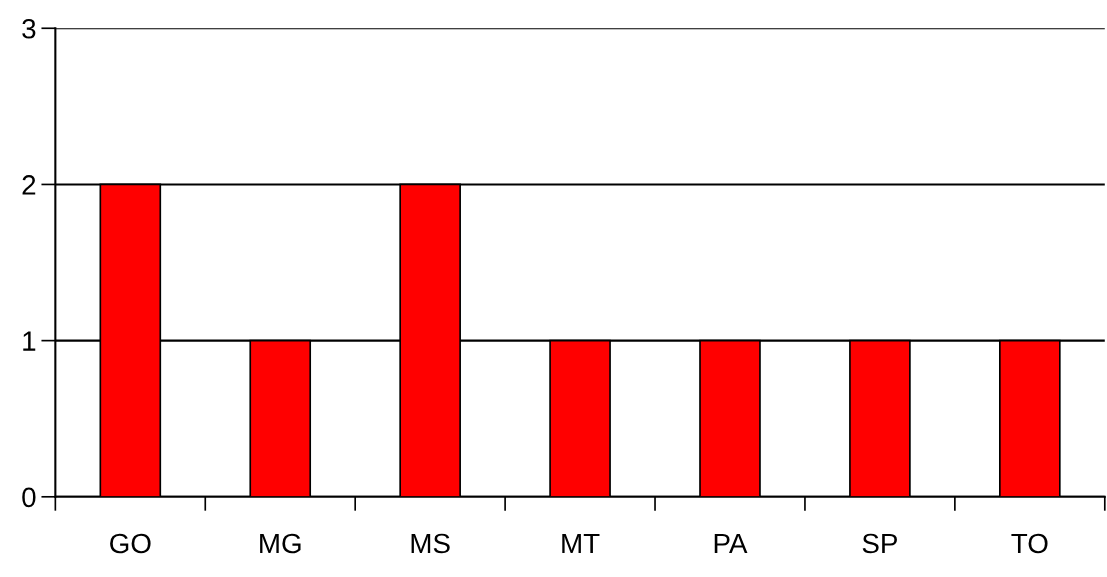 The height and width of the screenshot is (577, 1107). I want to click on x-tick-label: MT, so click(581, 543).